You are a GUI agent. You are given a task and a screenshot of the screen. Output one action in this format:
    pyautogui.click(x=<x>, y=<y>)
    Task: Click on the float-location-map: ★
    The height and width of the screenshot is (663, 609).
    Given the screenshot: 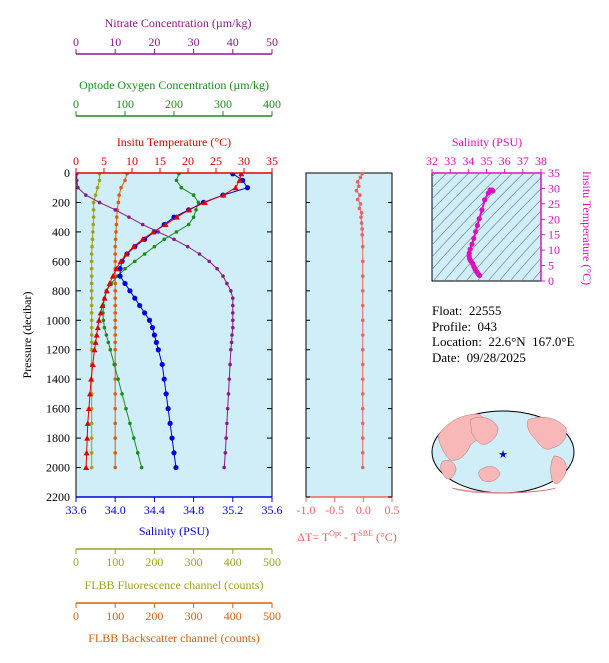 What is the action you would take?
    pyautogui.click(x=503, y=452)
    